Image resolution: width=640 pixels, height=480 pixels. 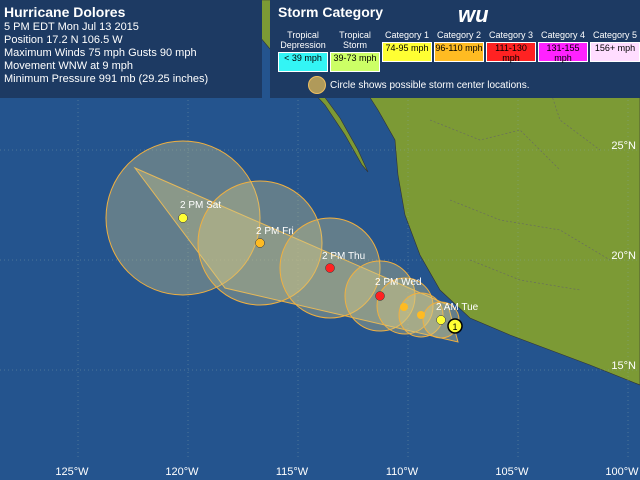 What do you see at coordinates (355, 40) in the screenshot?
I see `category-name: Tropical Storm` at bounding box center [355, 40].